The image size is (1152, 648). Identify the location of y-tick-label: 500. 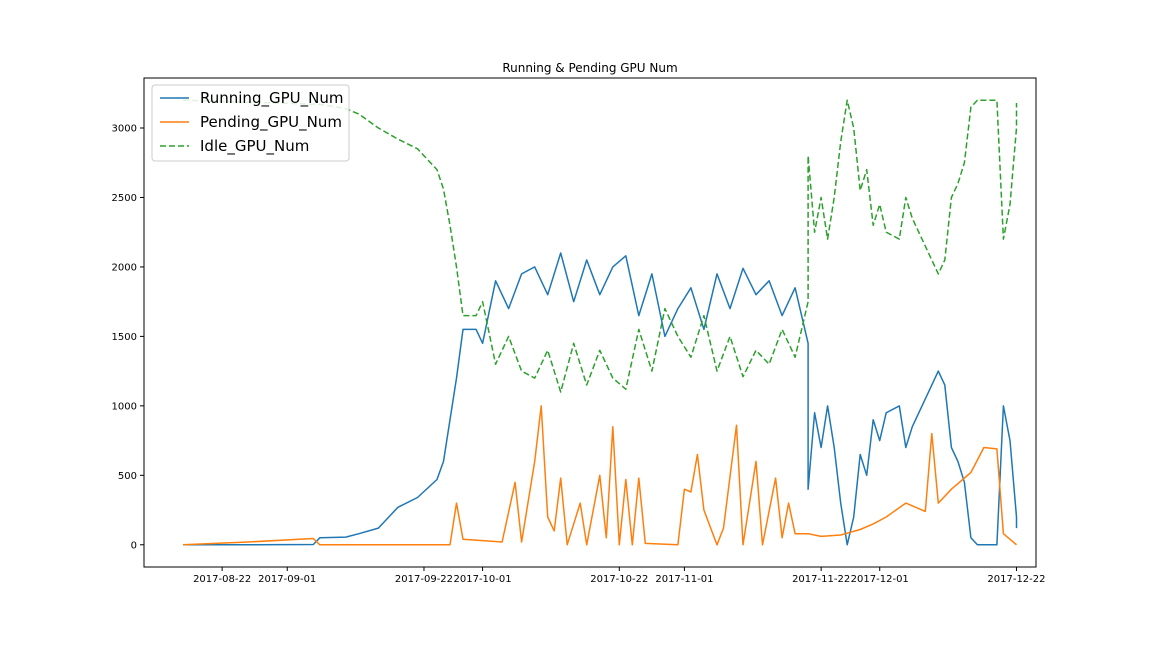
(127, 476).